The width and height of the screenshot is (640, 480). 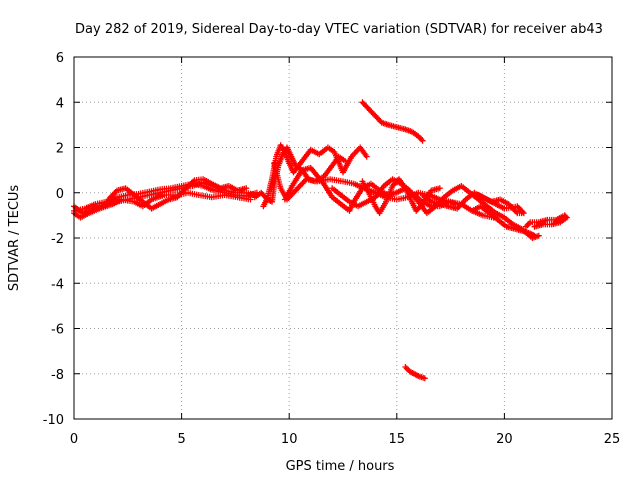 What do you see at coordinates (60, 58) in the screenshot?
I see `y-tick-label: 6` at bounding box center [60, 58].